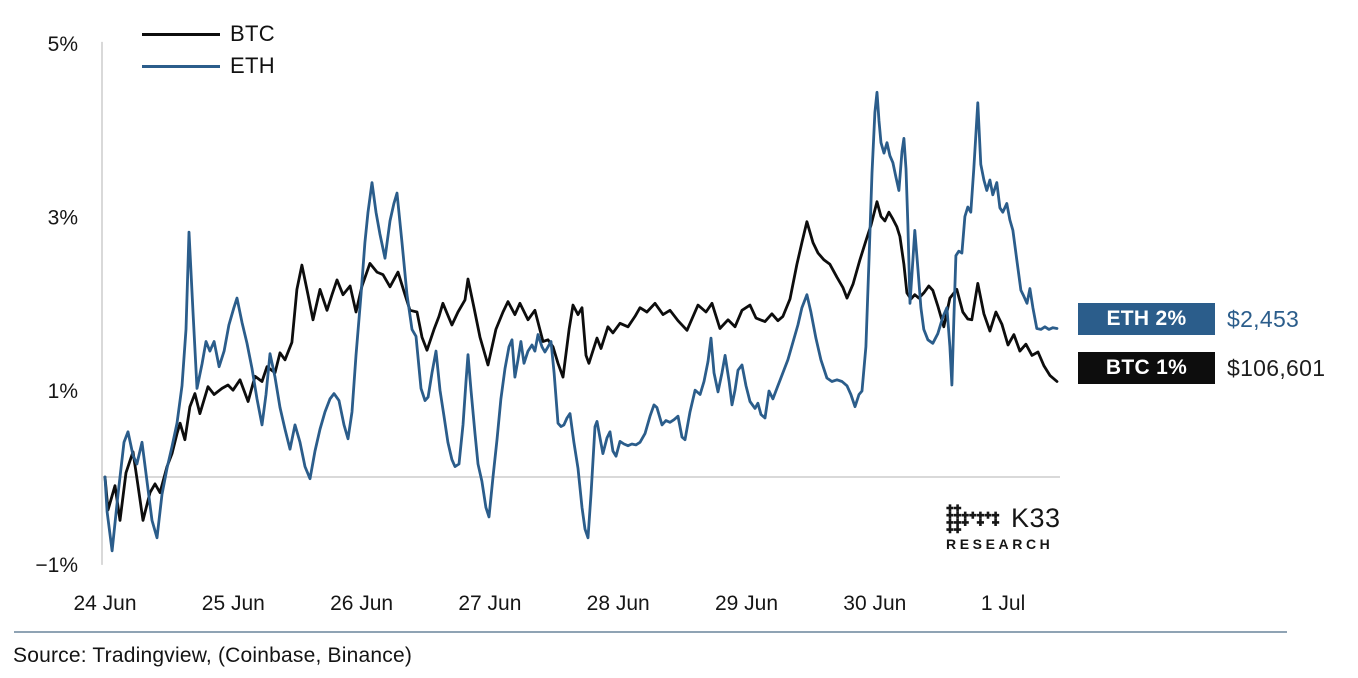 This screenshot has width=1358, height=678. What do you see at coordinates (618, 603) in the screenshot?
I see `x-axis-tick-label: 28 Jun` at bounding box center [618, 603].